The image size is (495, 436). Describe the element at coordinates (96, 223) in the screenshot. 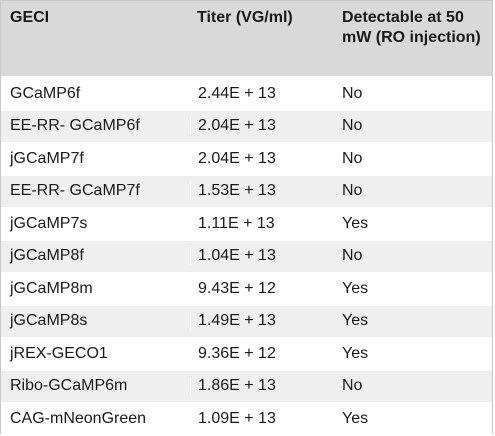

I see `geci-cell: jGCaMP7s` at that location.